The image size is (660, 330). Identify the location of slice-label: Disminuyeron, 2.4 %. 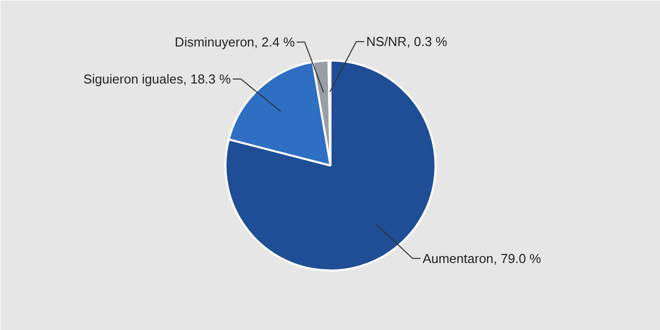
(235, 42).